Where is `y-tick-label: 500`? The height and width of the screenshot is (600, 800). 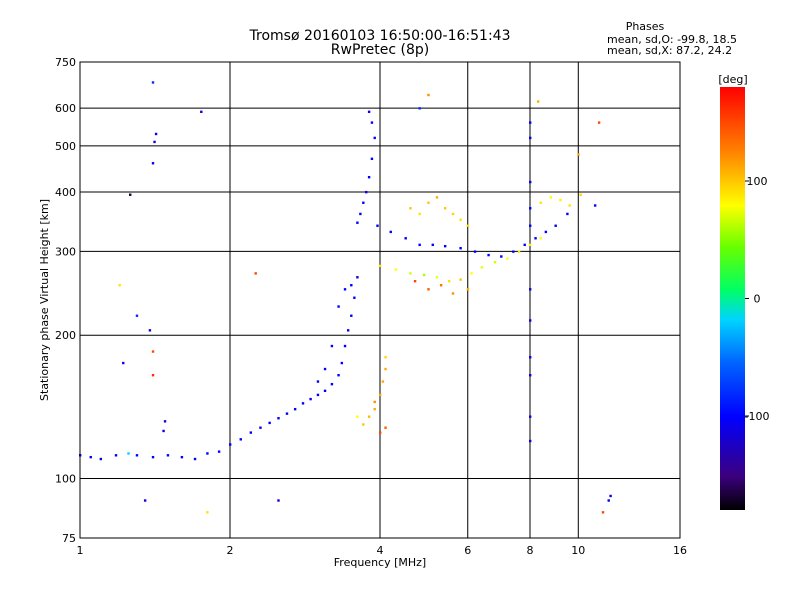 y-tick-label: 500 is located at coordinates (65, 146).